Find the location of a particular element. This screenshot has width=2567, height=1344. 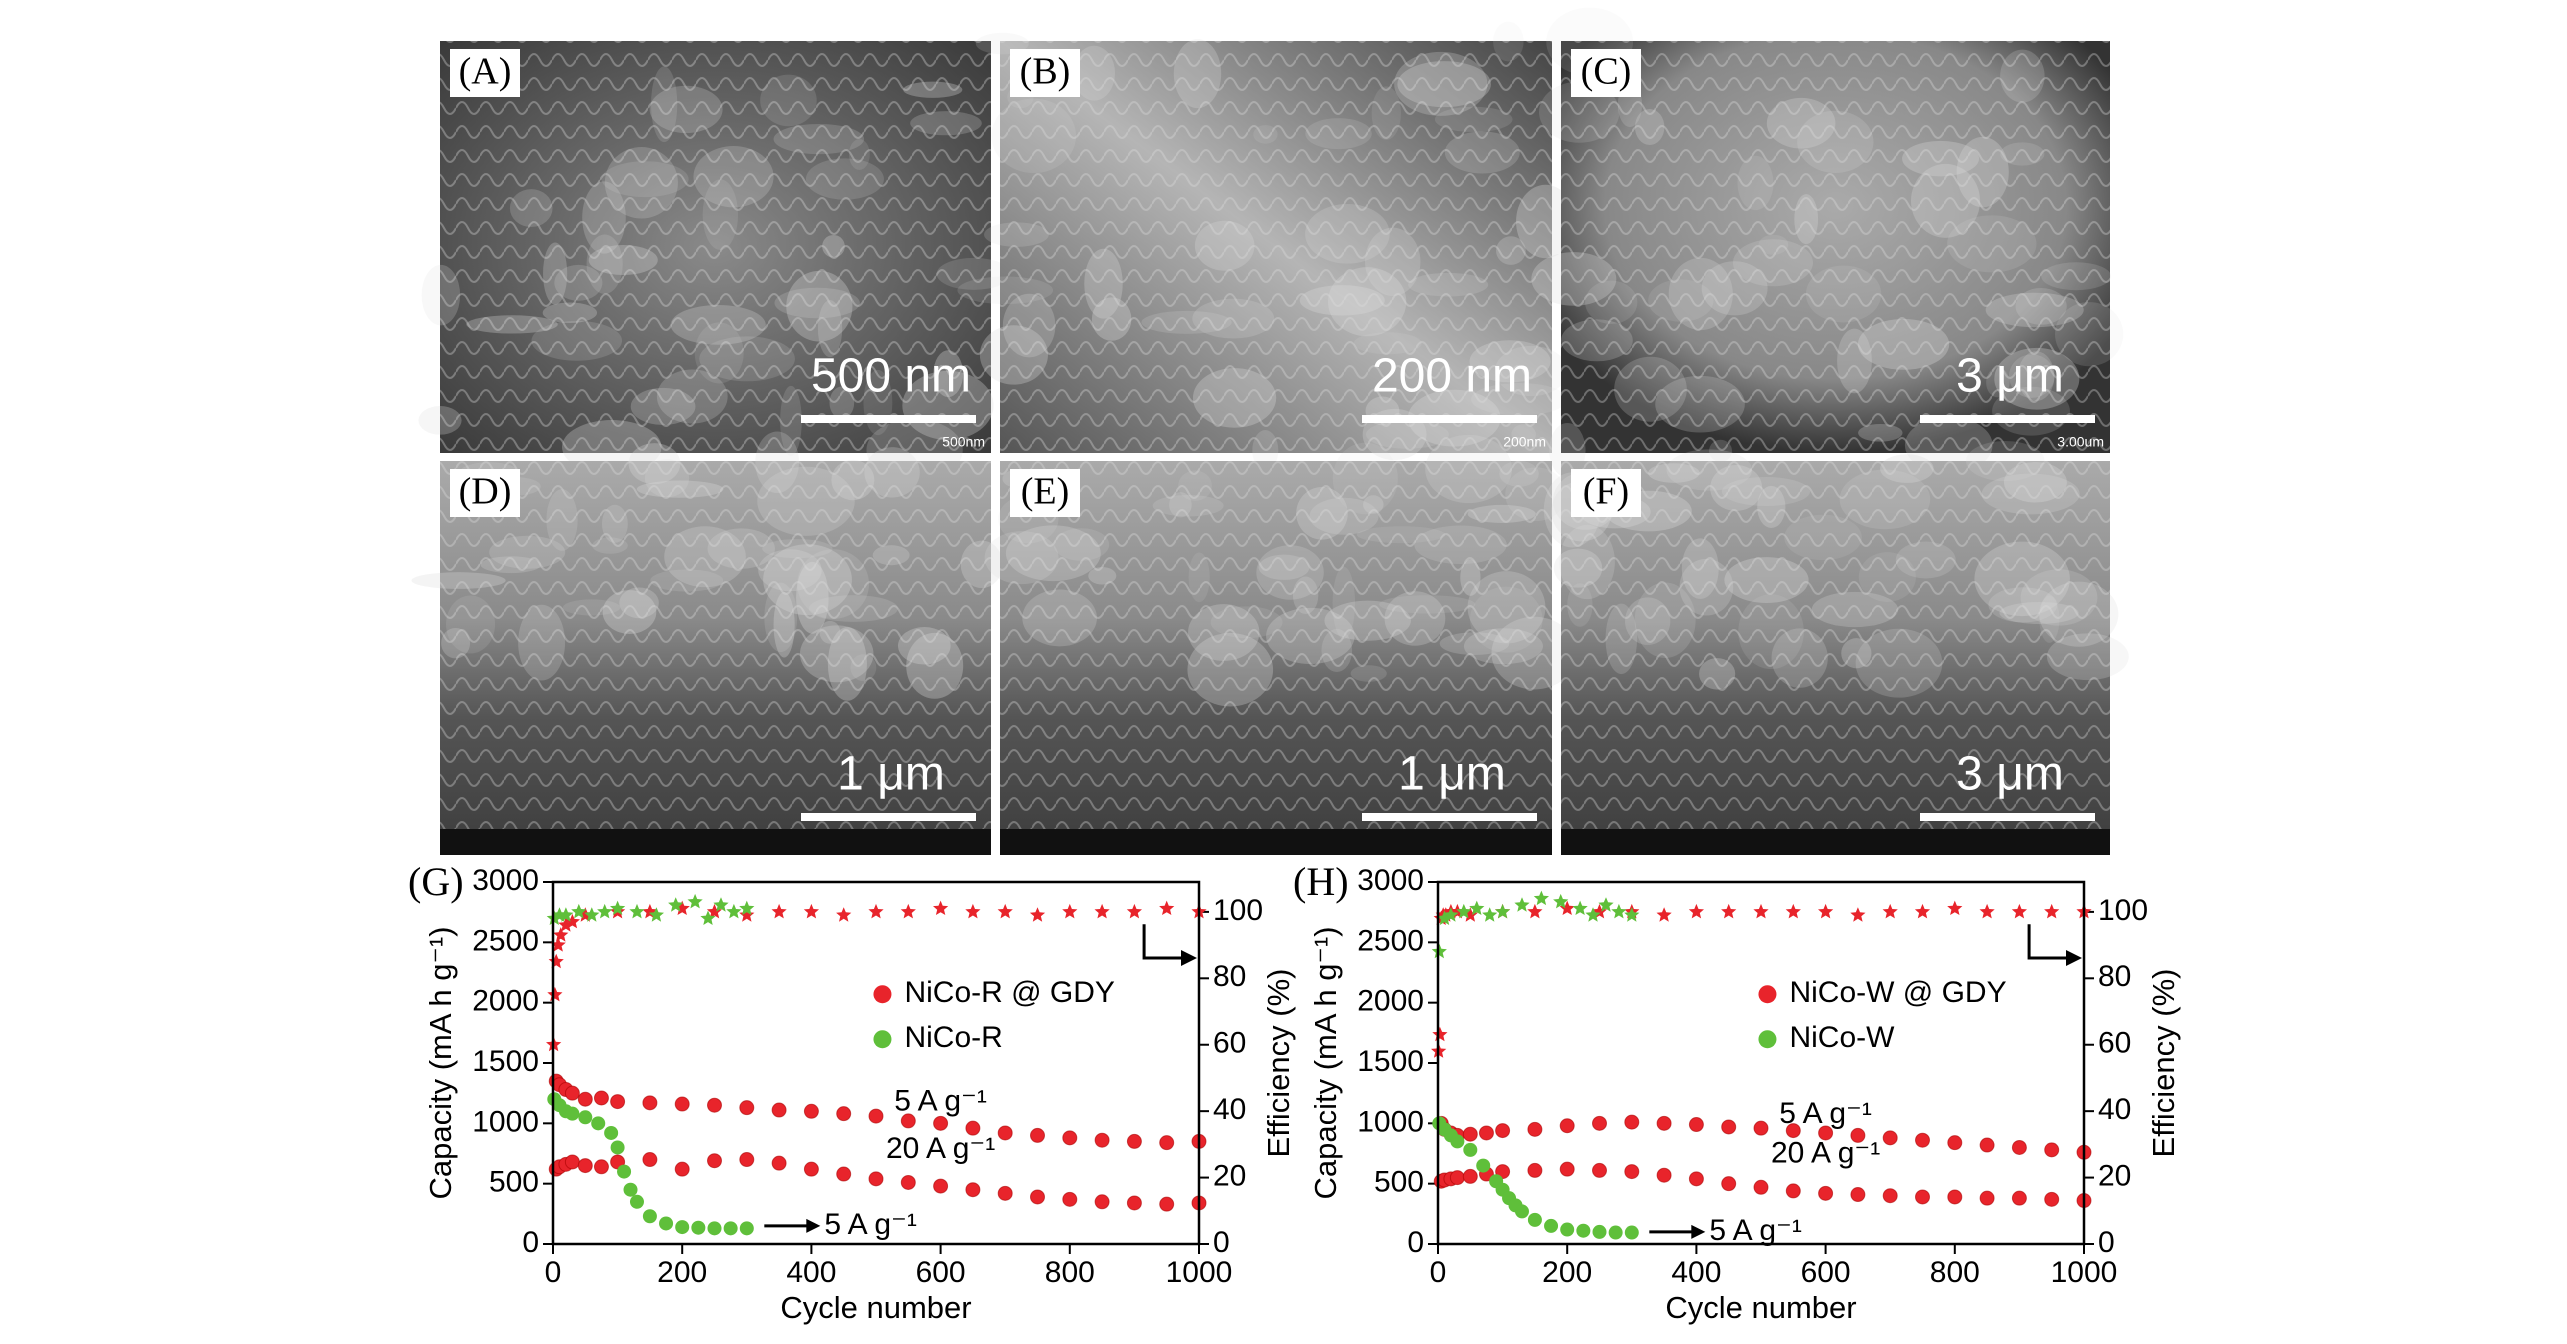

y-tick-label: 1500 is located at coordinates (505, 1061).